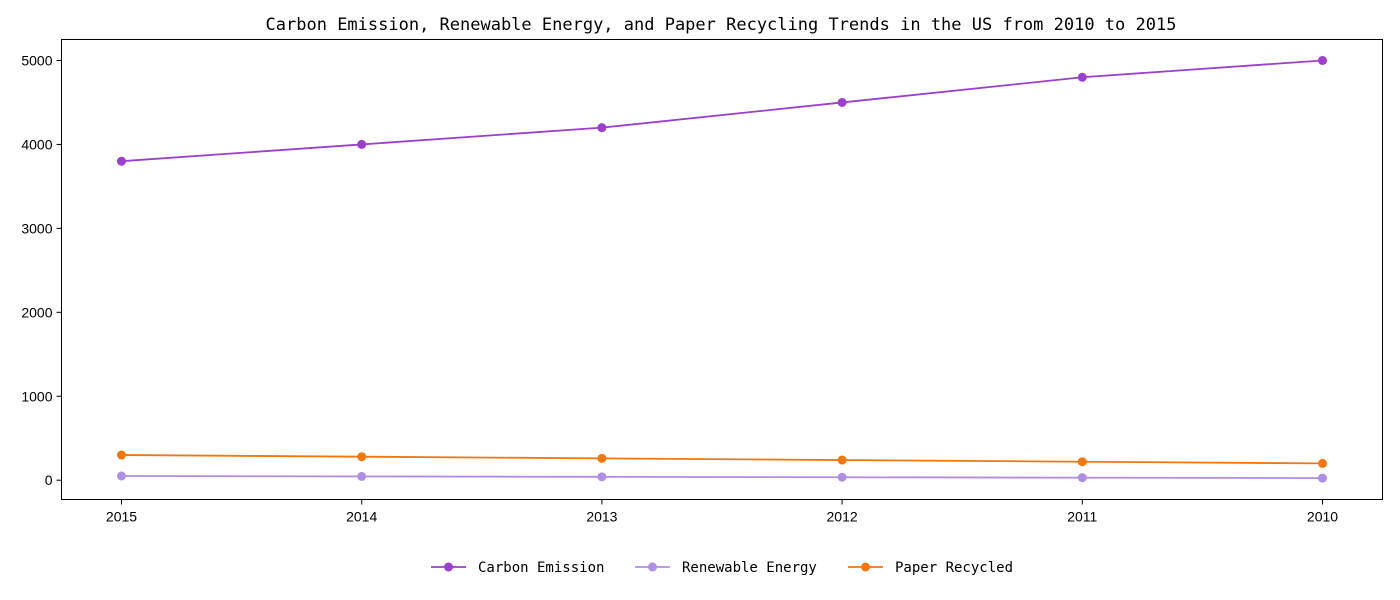  I want to click on legend-item-paper-recycled: Paper Recycled, so click(930, 568).